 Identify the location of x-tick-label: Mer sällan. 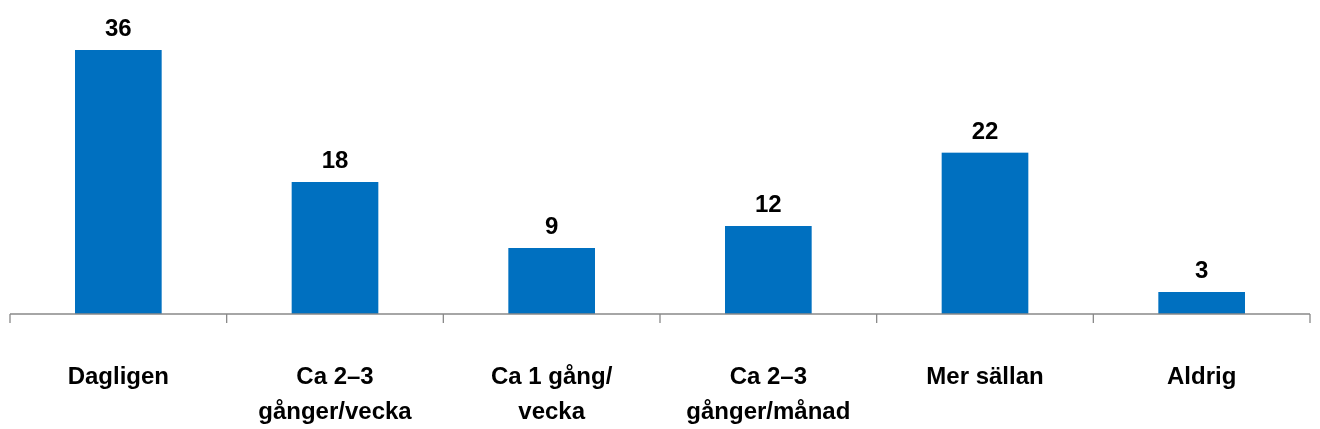
(985, 375).